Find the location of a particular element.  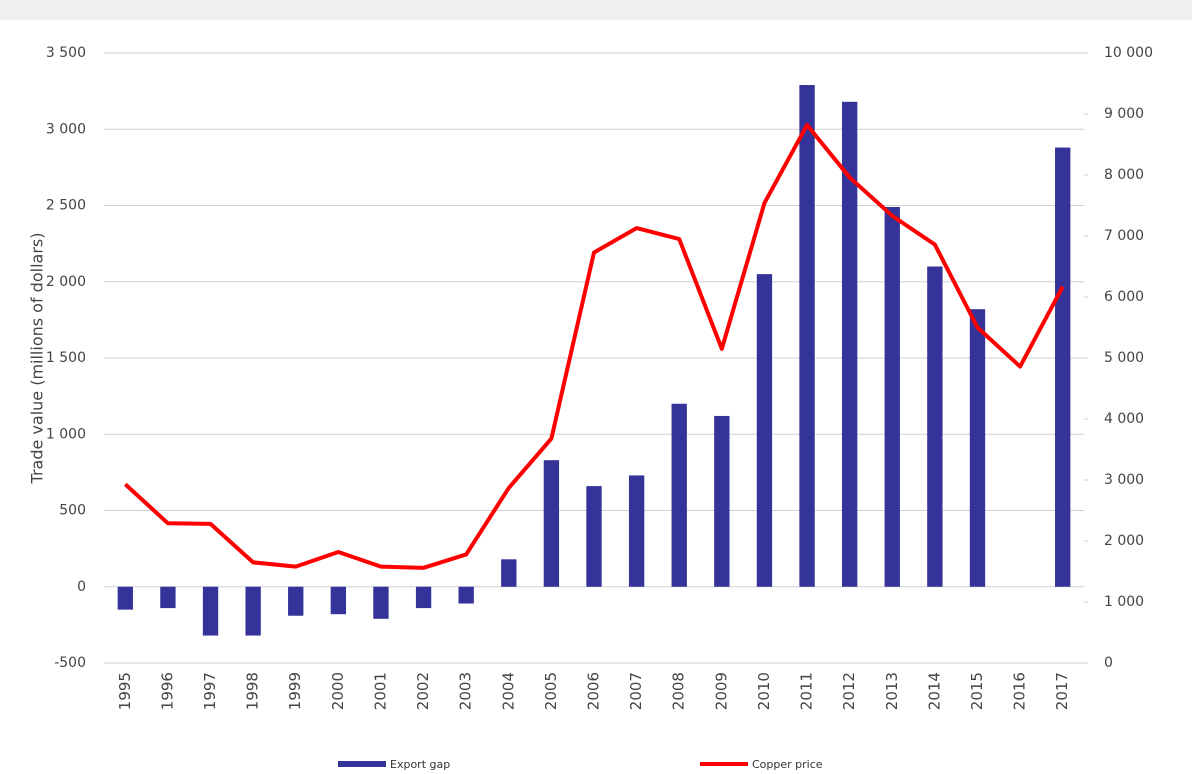

x-tick-label: 2004 is located at coordinates (508, 691).